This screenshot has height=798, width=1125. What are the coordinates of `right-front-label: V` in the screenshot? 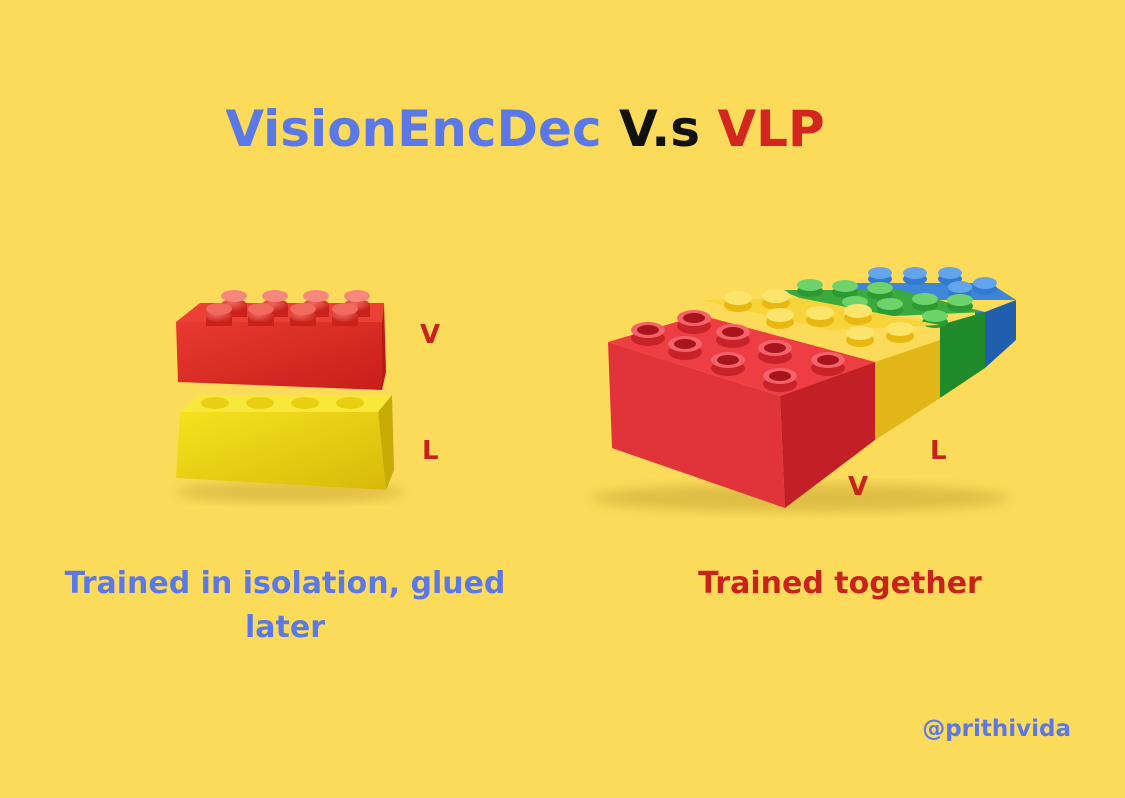 It's located at (858, 487).